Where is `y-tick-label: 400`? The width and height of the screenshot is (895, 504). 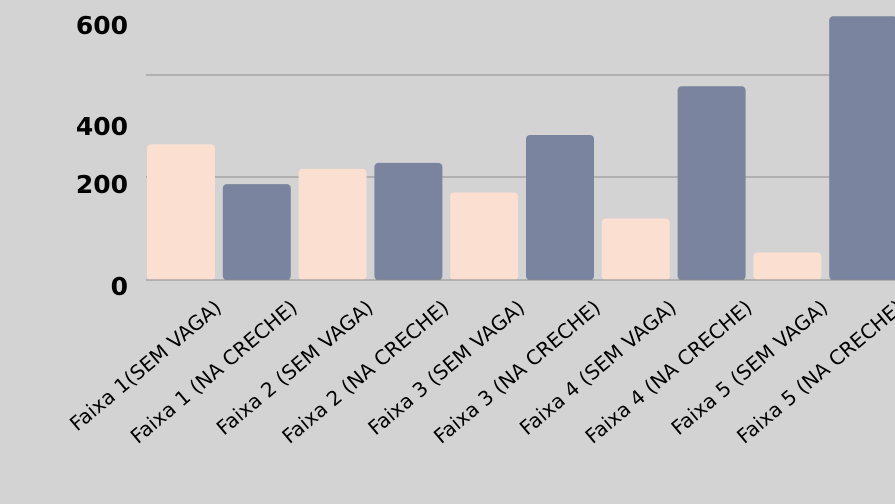
y-tick-label: 400 is located at coordinates (102, 126).